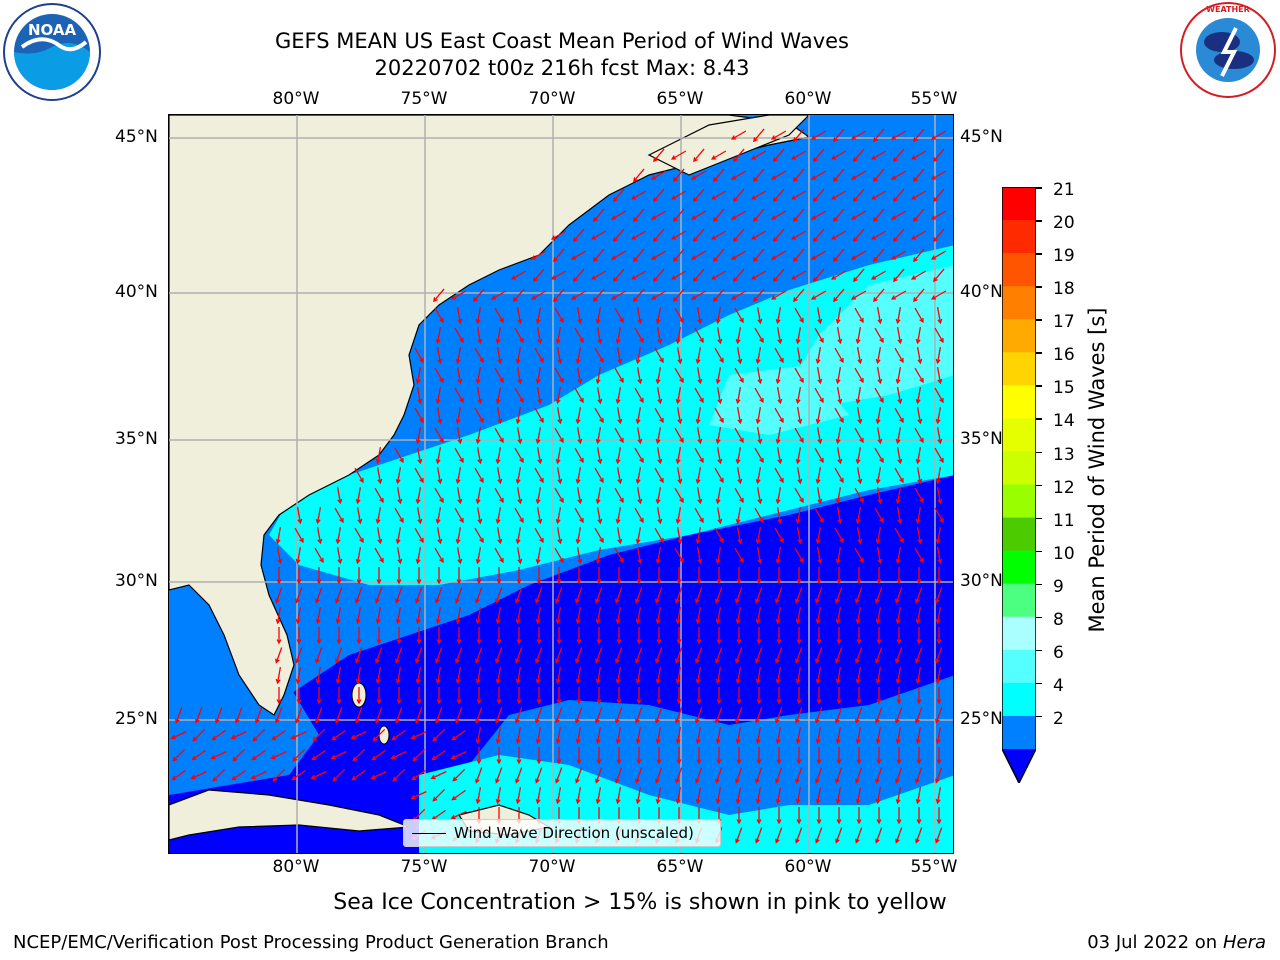 This screenshot has width=1280, height=960. I want to click on colorbar-tick-label: 15, so click(1064, 388).